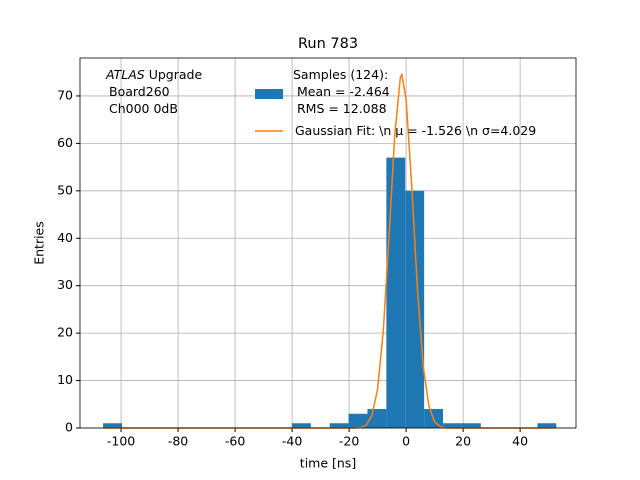  I want to click on legend-patch, so click(269, 94).